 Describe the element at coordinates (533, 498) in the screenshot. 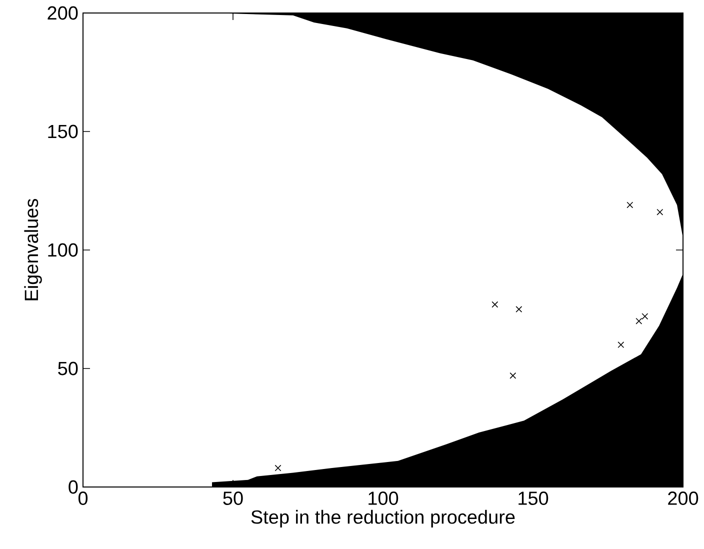

I see `x-tick-label: 150` at that location.